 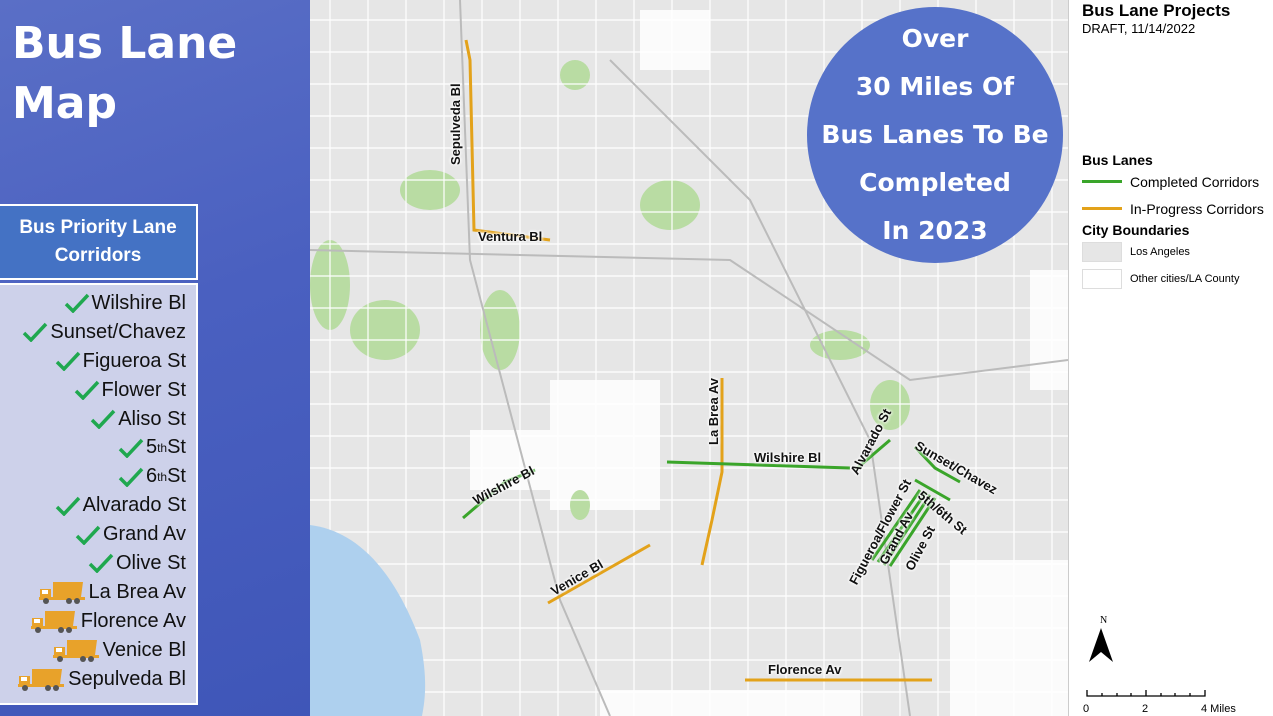 What do you see at coordinates (151, 476) in the screenshot?
I see `corridor-name: 6` at bounding box center [151, 476].